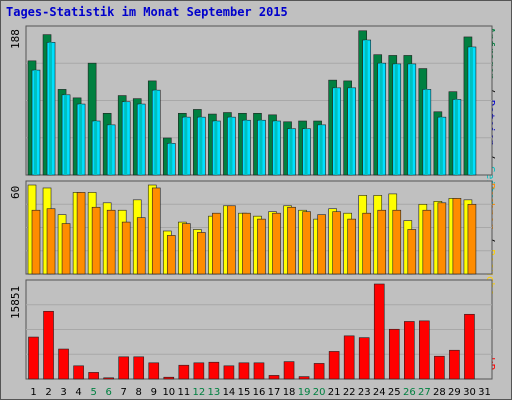 The height and width of the screenshot is (400, 512). Describe the element at coordinates (409, 392) in the screenshot. I see `x-tick-label-day-26: 26` at that location.